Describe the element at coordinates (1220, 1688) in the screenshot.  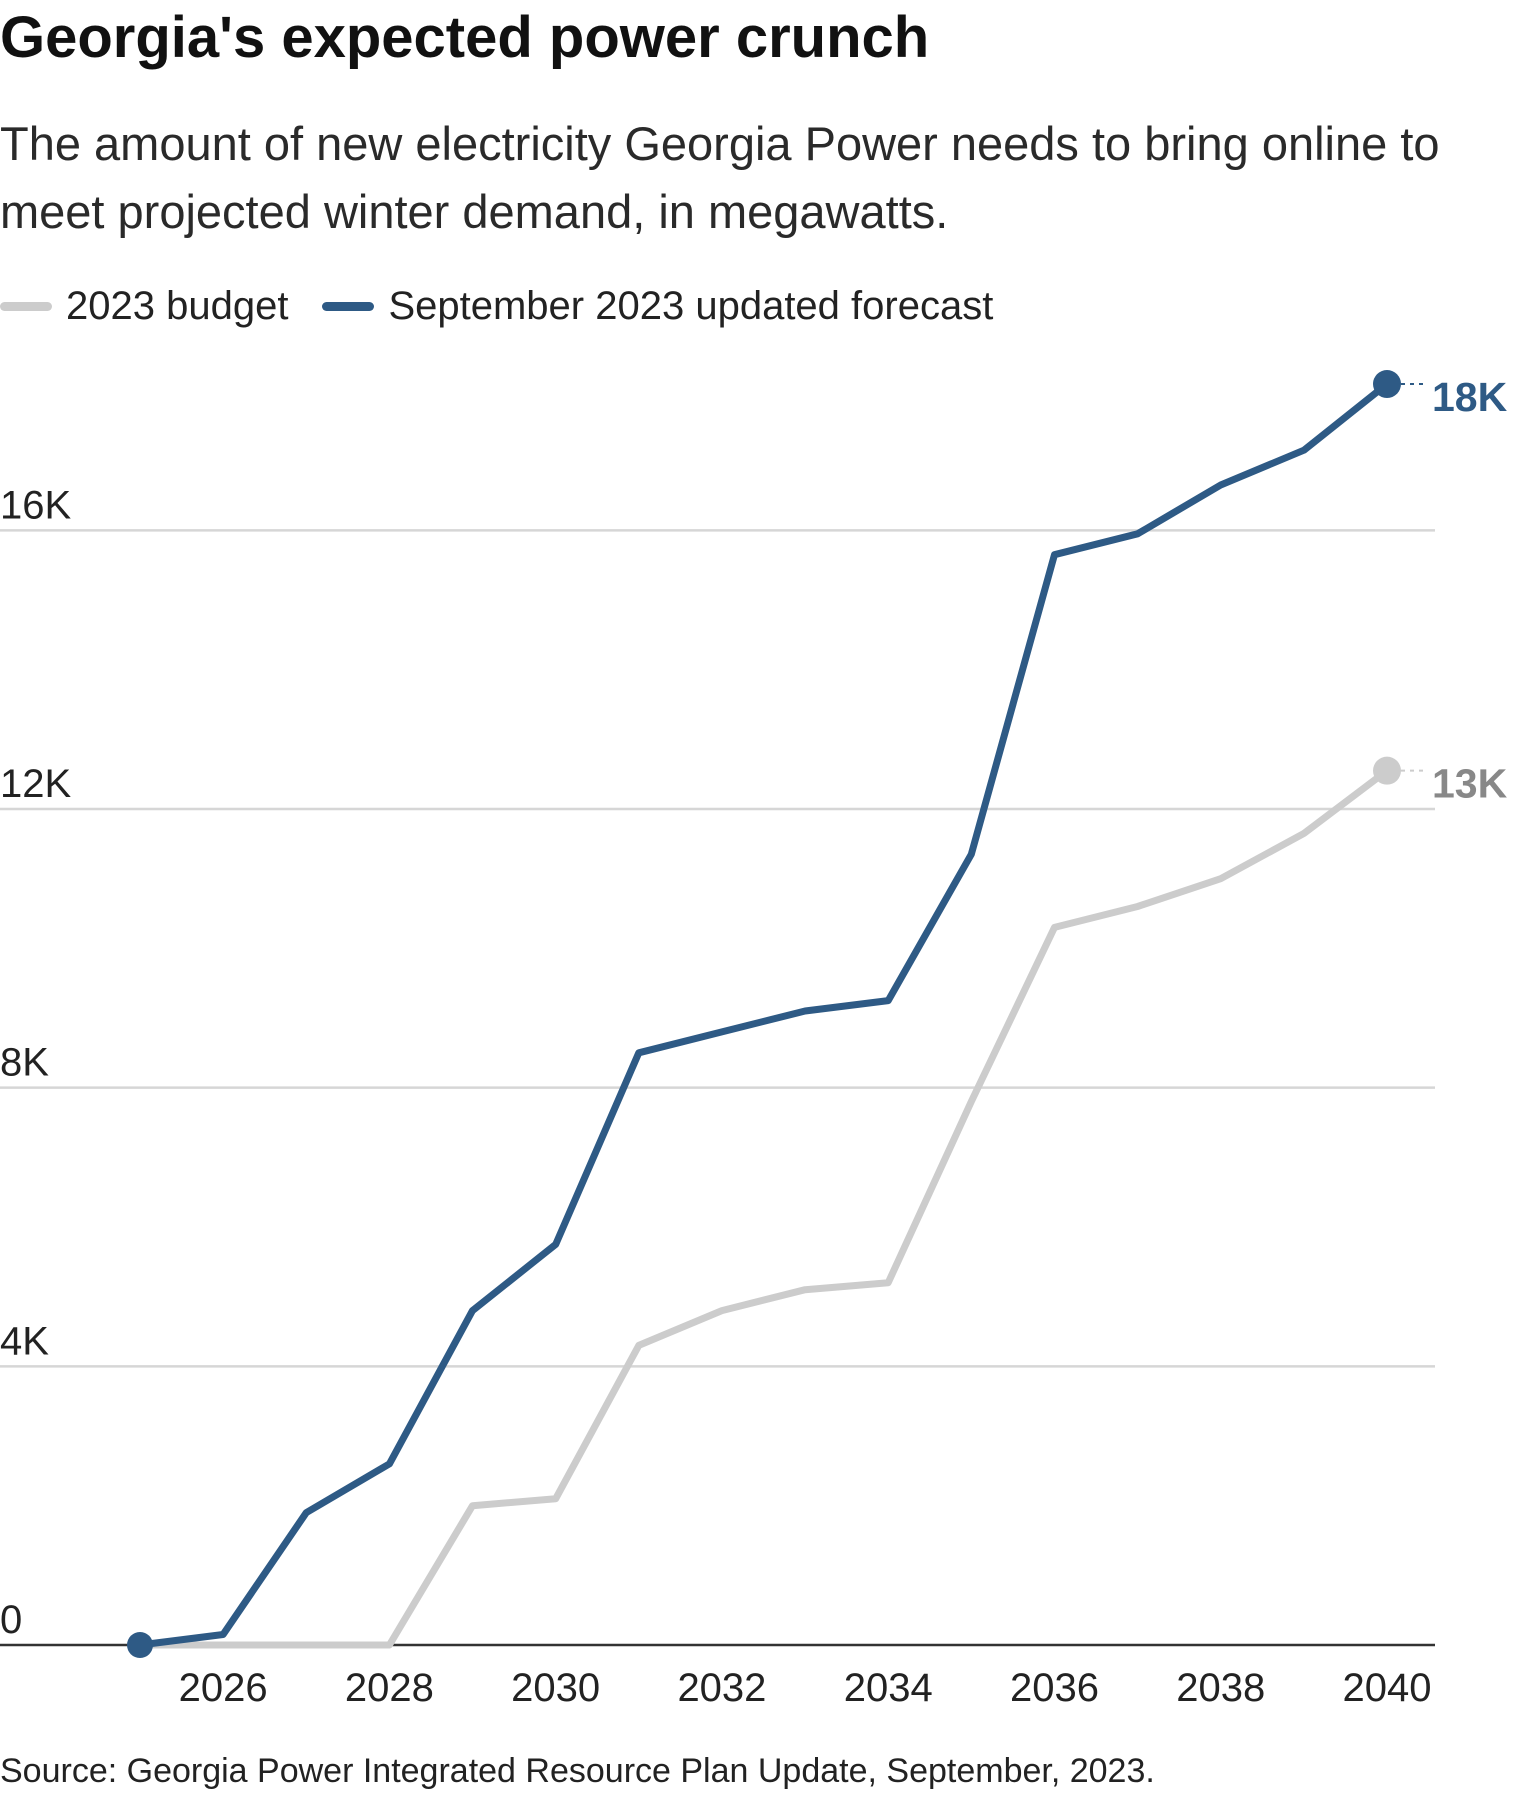
I see `x-tick-label: 2038` at that location.